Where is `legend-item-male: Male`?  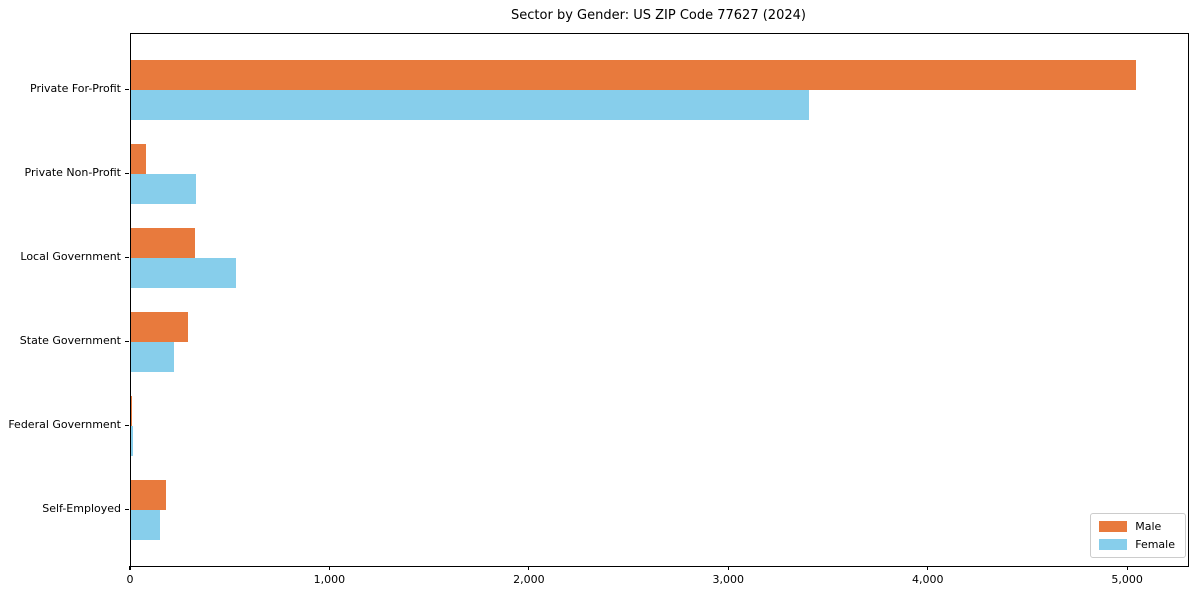
legend-item-male: Male is located at coordinates (1137, 526).